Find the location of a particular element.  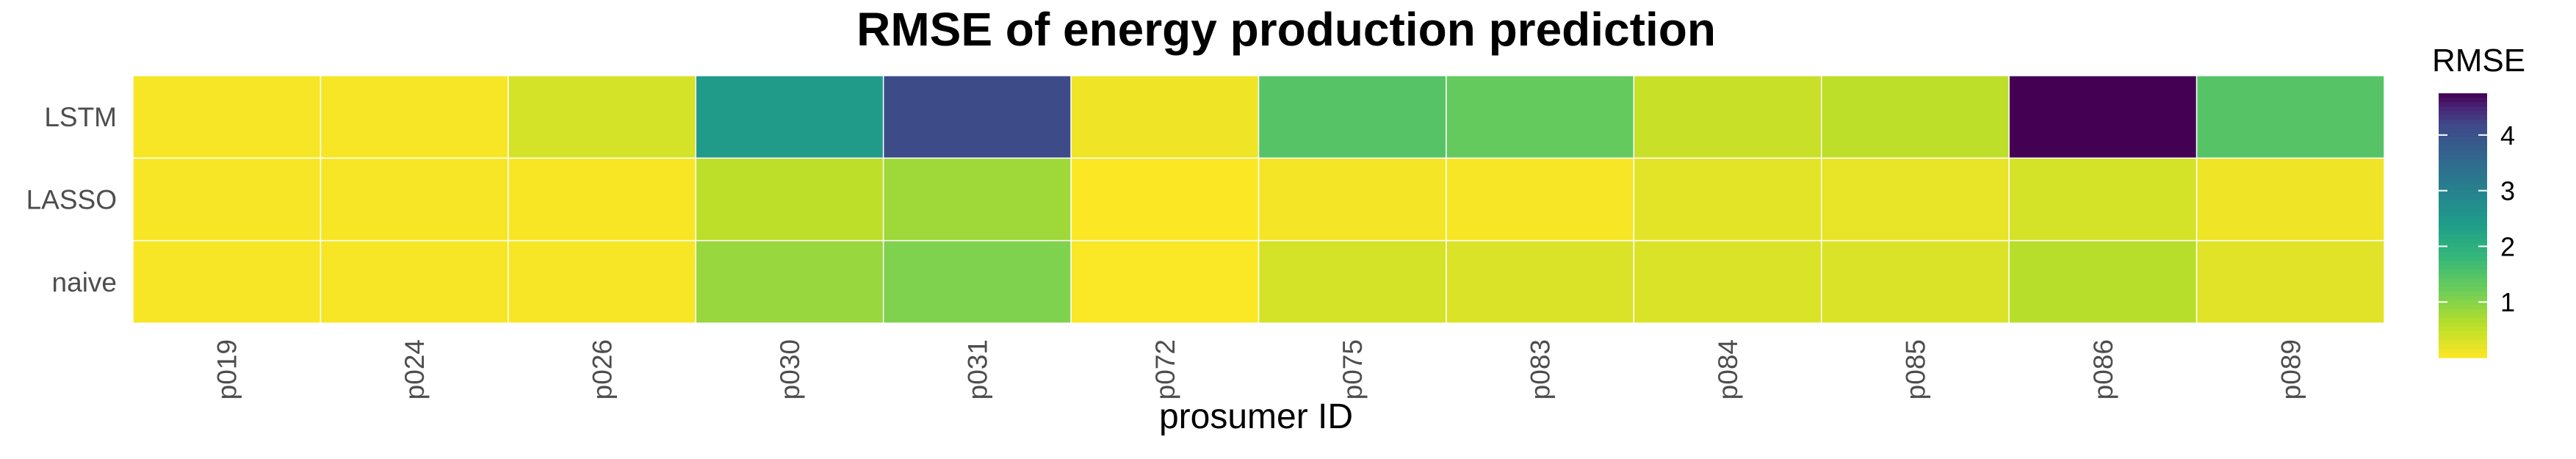

legend-tick-label-2: 2 is located at coordinates (2507, 246).